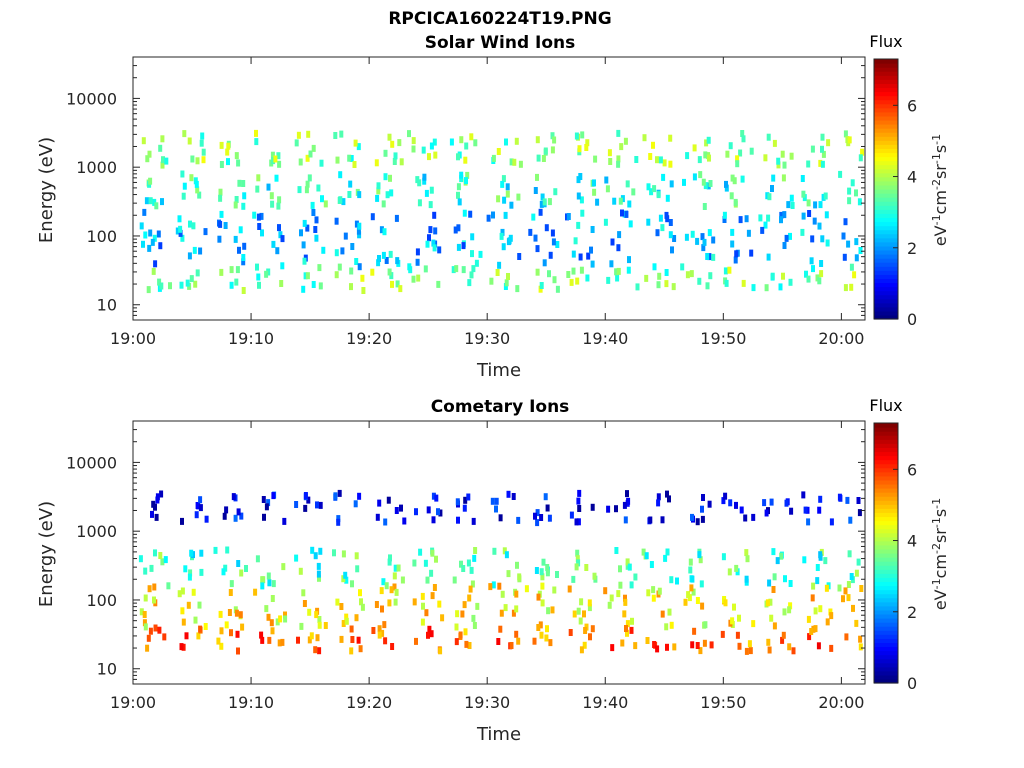 The height and width of the screenshot is (768, 1024). I want to click on x-tick-label: 19:00, so click(133, 338).